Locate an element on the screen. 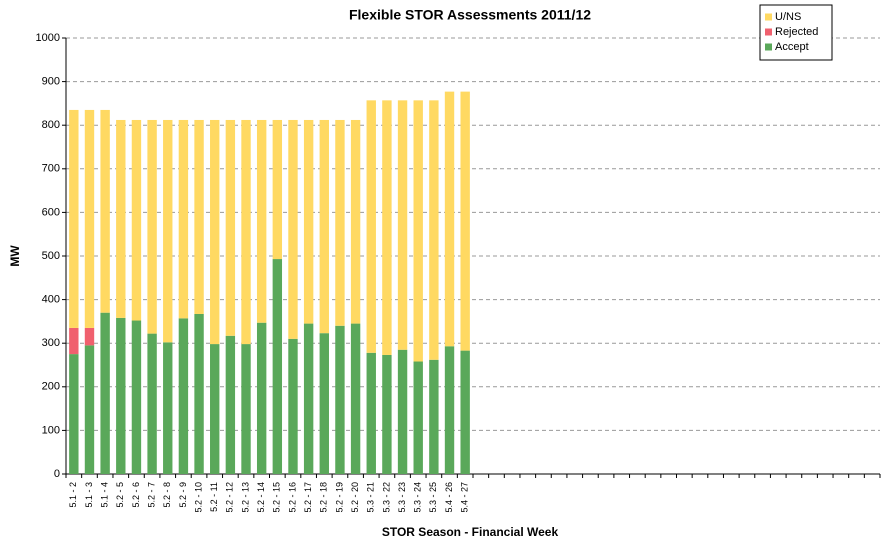  x-tick-label: 5.2 - 13 is located at coordinates (245, 497).